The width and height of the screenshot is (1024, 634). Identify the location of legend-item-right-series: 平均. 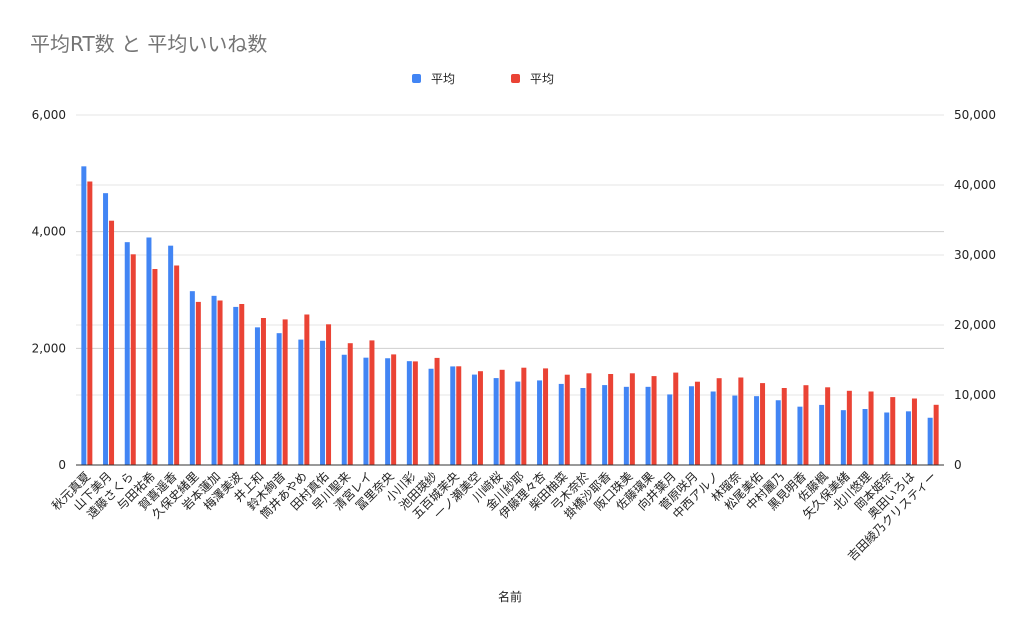
(532, 78).